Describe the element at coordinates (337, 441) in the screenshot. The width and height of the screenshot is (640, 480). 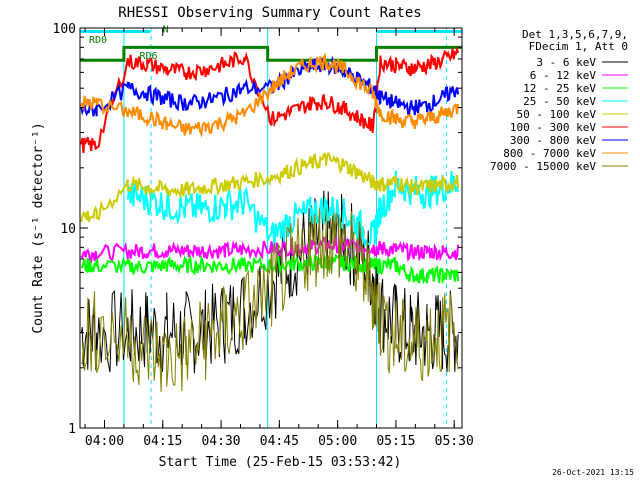
I see `x-tick-label: 05:00` at that location.